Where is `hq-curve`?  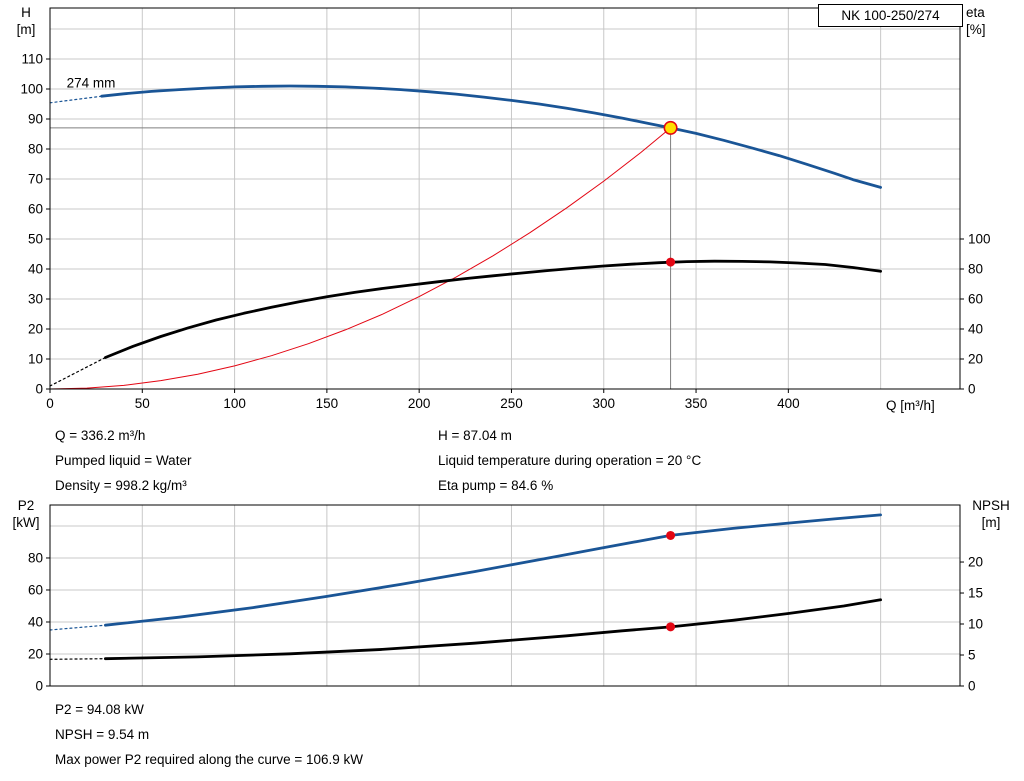
hq-curve is located at coordinates (491, 136).